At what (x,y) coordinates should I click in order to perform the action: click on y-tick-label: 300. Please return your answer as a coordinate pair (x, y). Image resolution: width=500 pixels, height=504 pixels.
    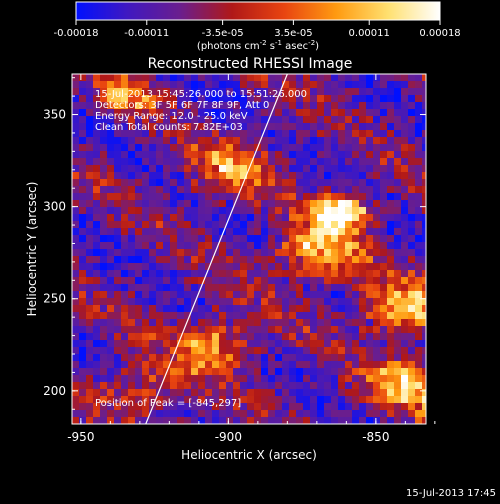
    Looking at the image, I should click on (54, 207).